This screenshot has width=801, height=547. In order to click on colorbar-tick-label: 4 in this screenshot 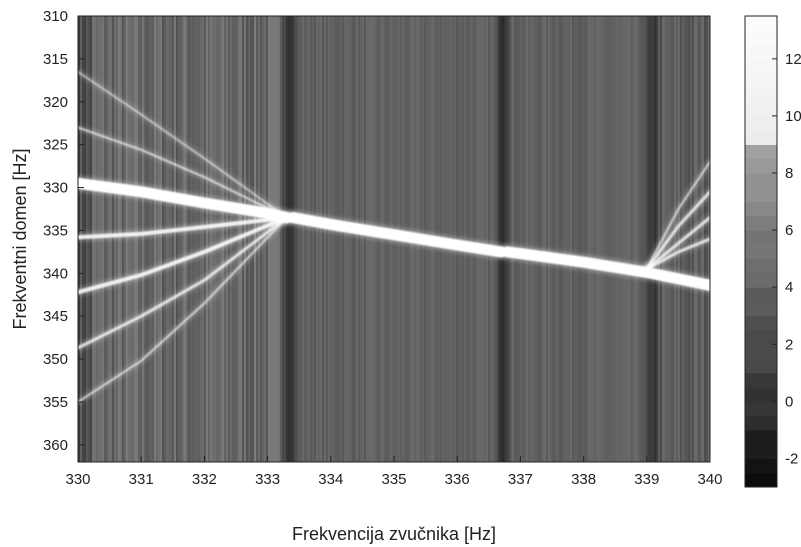, I will do `click(789, 287)`.